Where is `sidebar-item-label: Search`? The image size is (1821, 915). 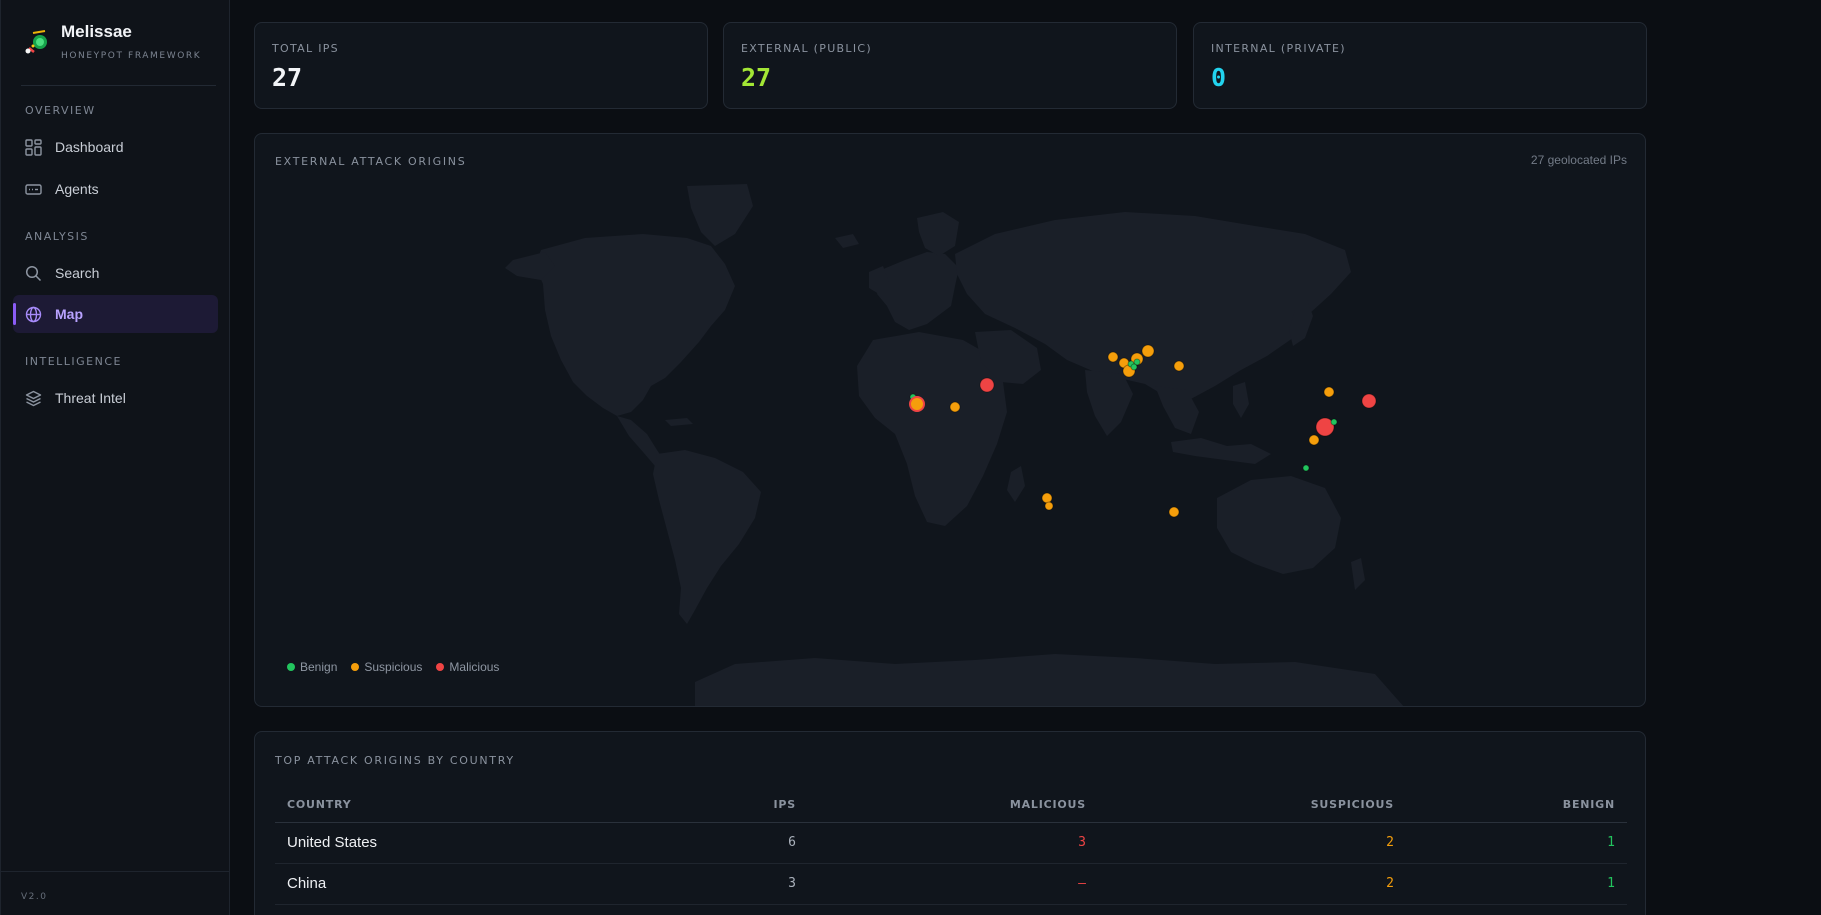 sidebar-item-label: Search is located at coordinates (77, 273).